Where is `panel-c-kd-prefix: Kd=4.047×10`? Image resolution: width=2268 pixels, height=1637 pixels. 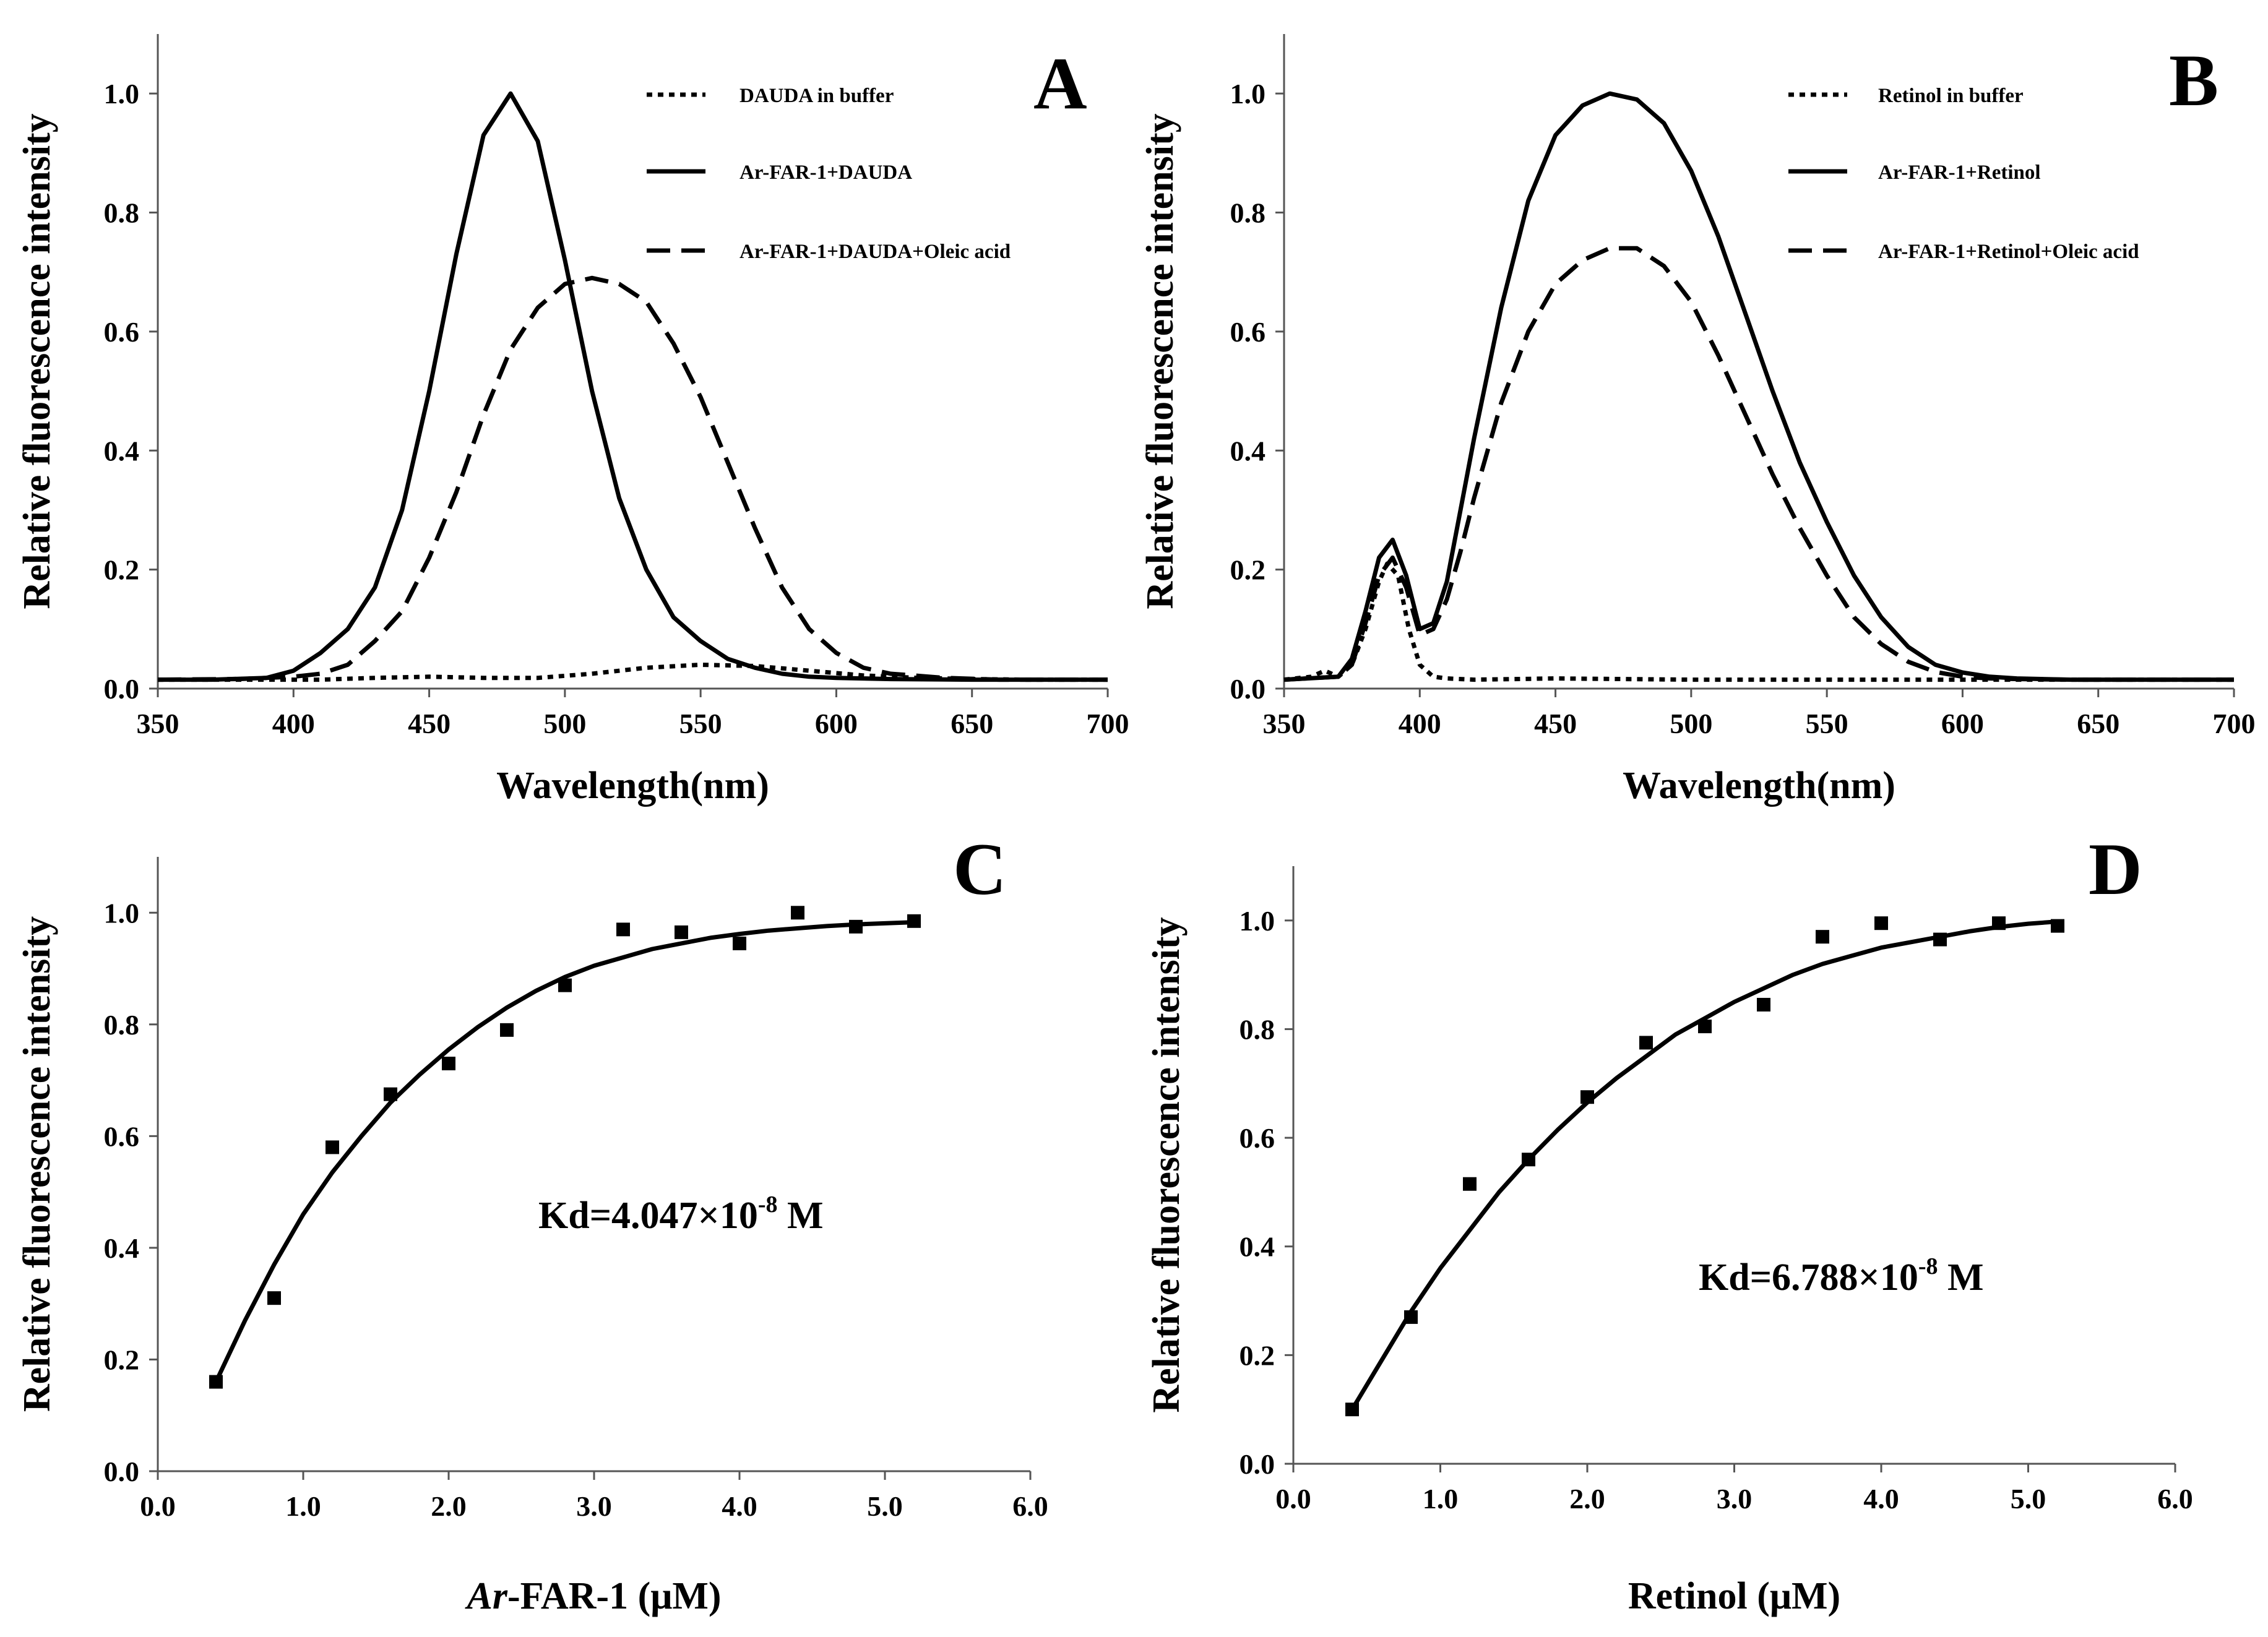
panel-c-kd-prefix: Kd=4.047×10 is located at coordinates (648, 1216).